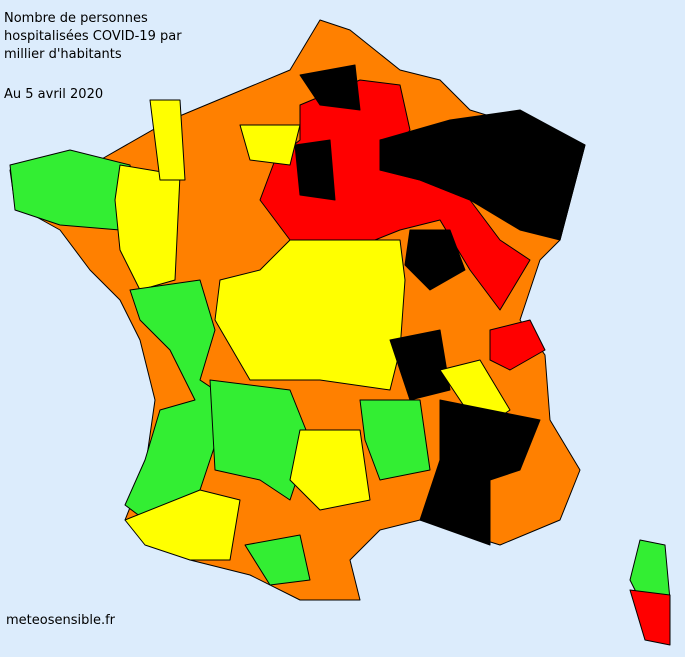 This screenshot has width=685, height=657. What do you see at coordinates (277, 560) in the screenshot?
I see `zone-green-pyrenees` at bounding box center [277, 560].